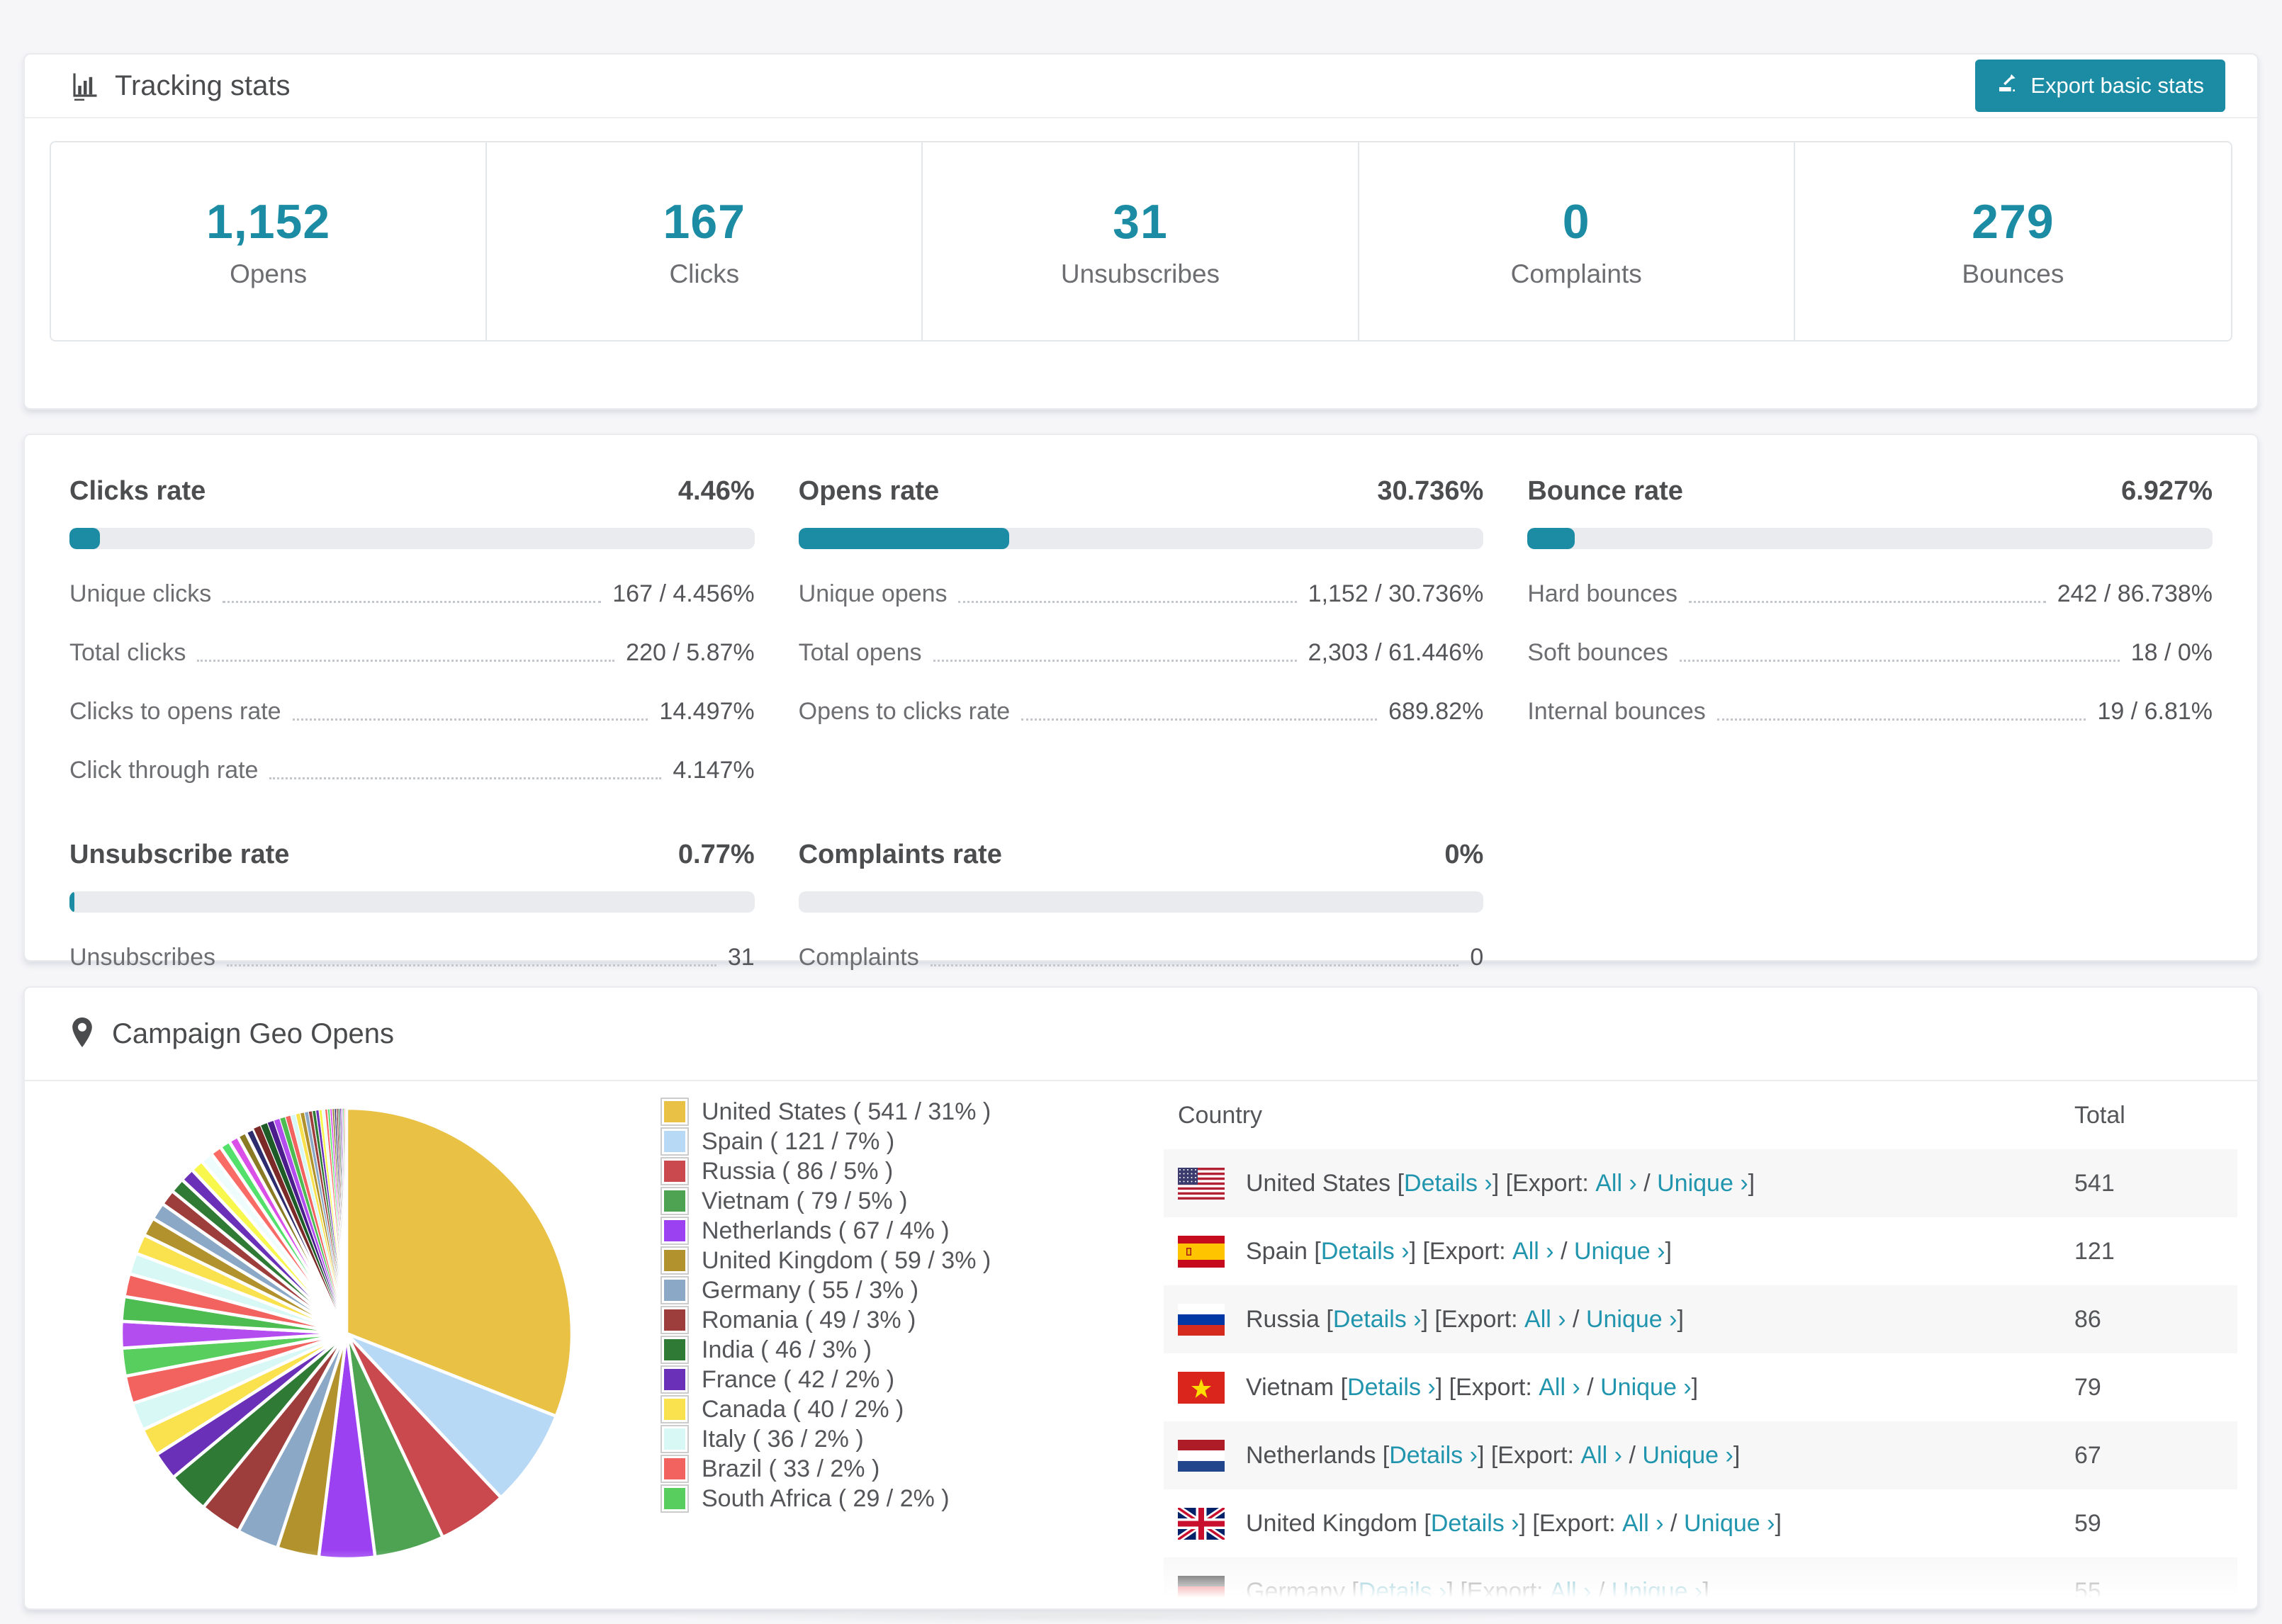 The width and height of the screenshot is (2282, 1624). What do you see at coordinates (905, 712) in the screenshot?
I see `stat-label: Opens to clicks rate` at bounding box center [905, 712].